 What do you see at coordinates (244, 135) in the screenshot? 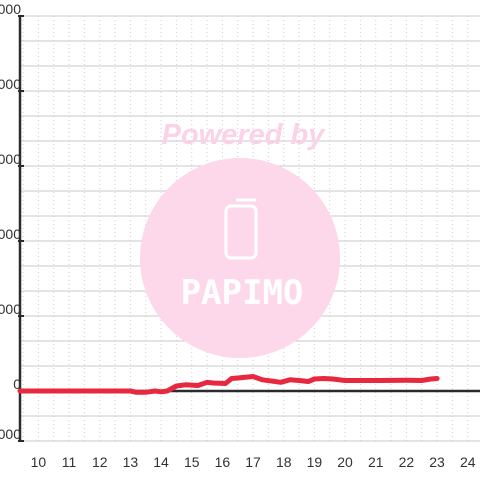
I see `watermark-powered-by-text: Powered by` at bounding box center [244, 135].